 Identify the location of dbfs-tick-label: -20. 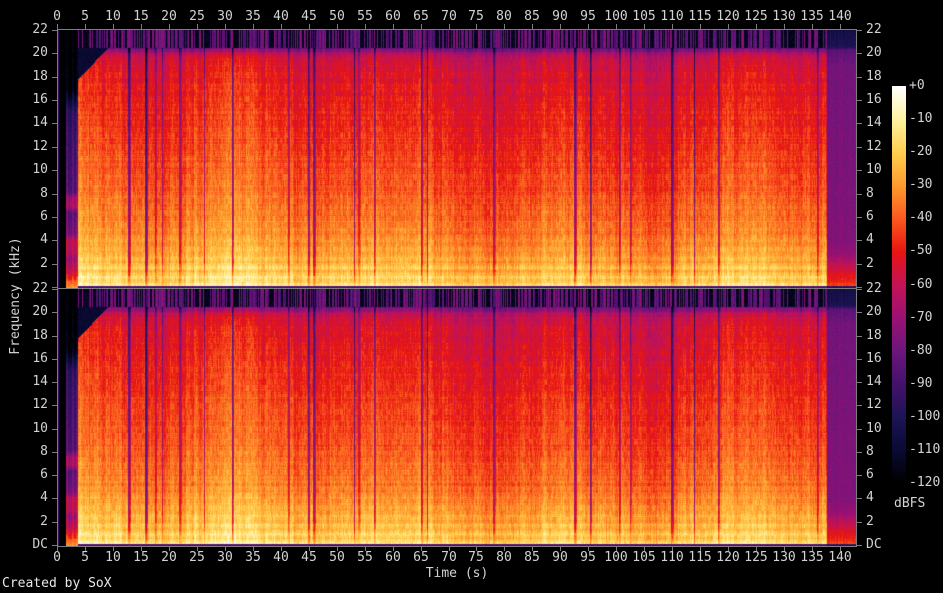
(921, 151).